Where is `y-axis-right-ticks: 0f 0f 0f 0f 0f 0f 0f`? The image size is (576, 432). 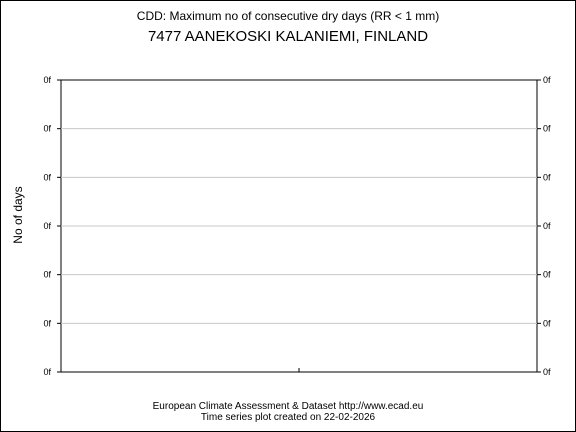 y-axis-right-ticks: 0f 0f 0f 0f 0f 0f 0f is located at coordinates (544, 226).